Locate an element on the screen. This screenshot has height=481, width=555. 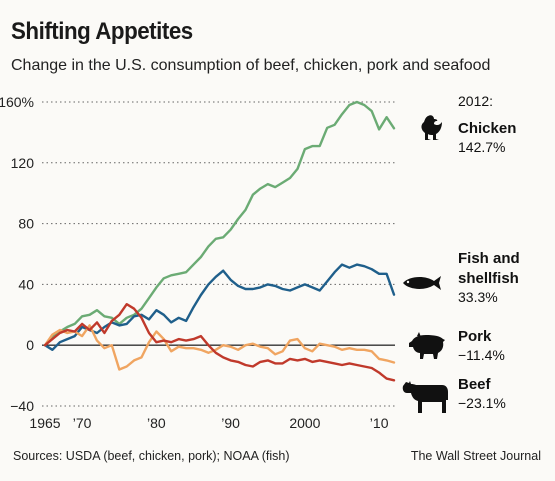
legend-series-value: −11.4% is located at coordinates (481, 355).